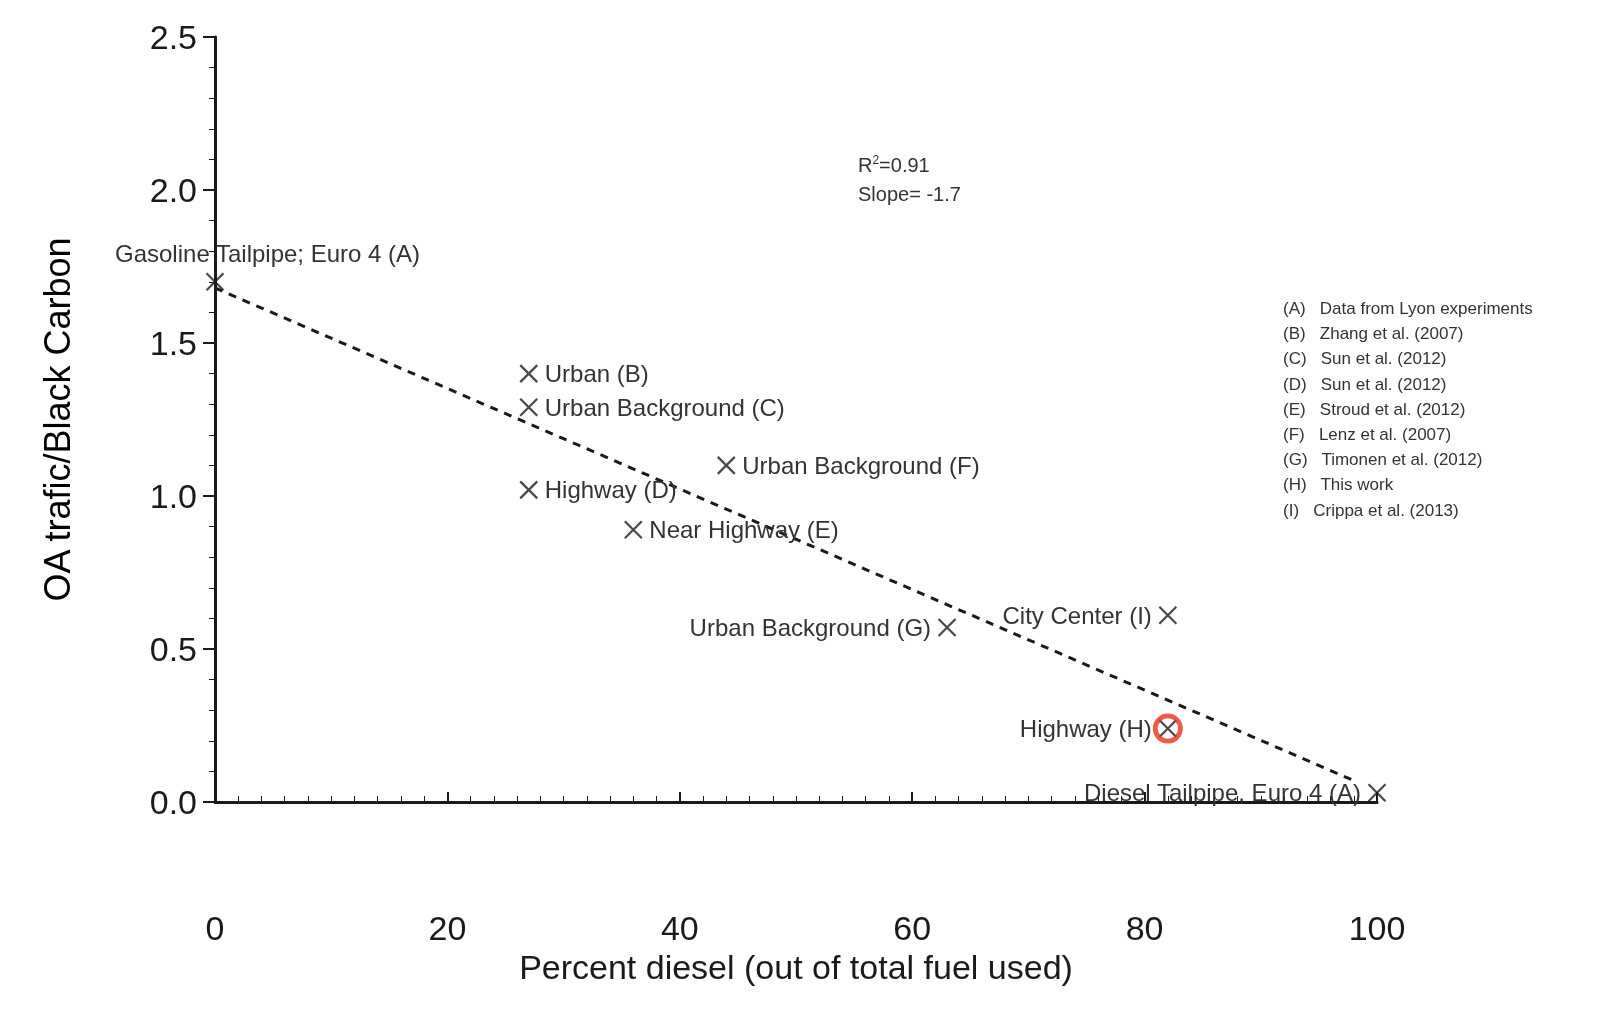  Describe the element at coordinates (909, 194) in the screenshot. I see `annotation: Slope= -1.7` at that location.